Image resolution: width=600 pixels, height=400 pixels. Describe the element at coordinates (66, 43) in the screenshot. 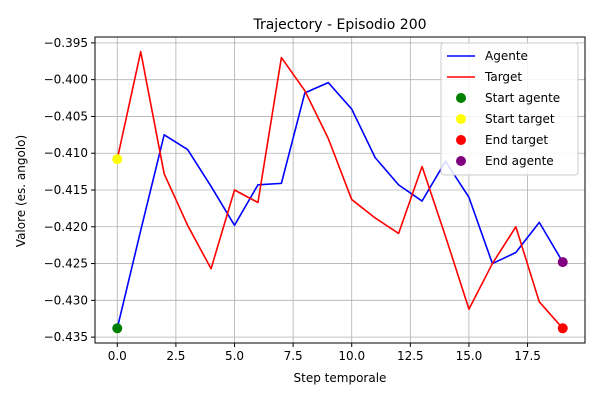

I see `y-tick-label: −0.395` at that location.